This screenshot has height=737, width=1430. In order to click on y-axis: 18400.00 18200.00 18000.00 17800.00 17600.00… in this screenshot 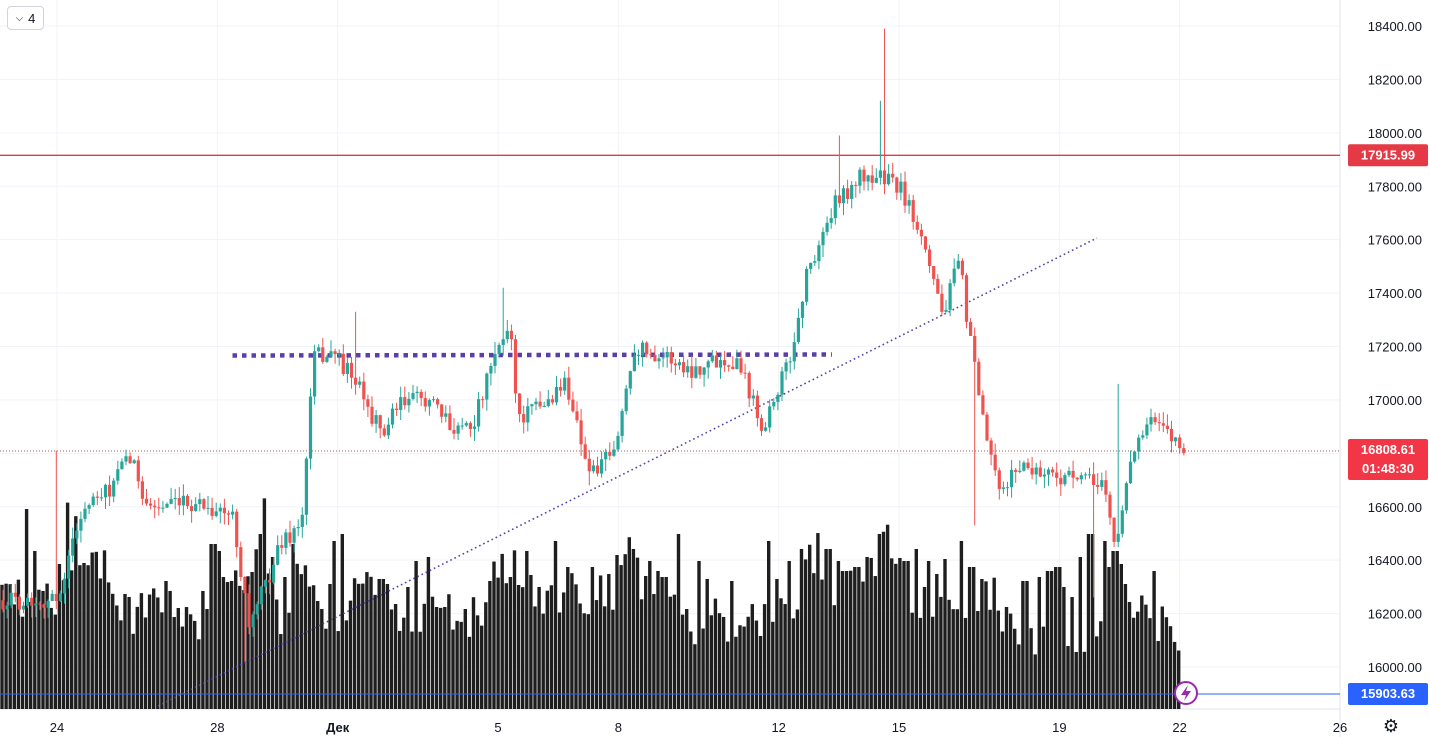, I will do `click(1395, 347)`.